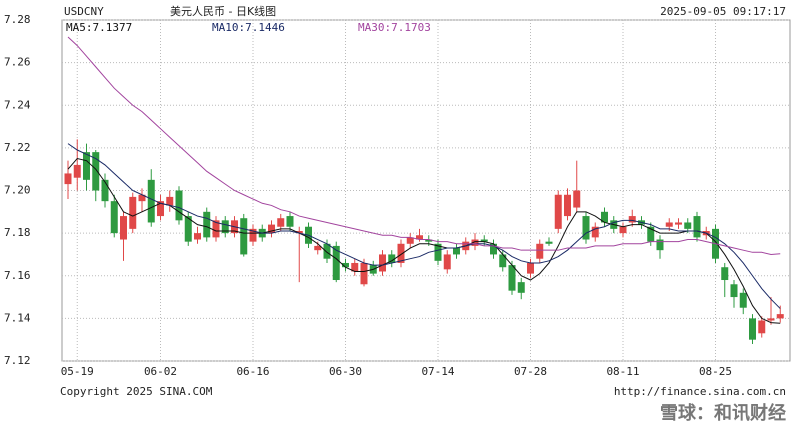 This screenshot has width=800, height=436. What do you see at coordinates (248, 27) in the screenshot?
I see `legend-entry: MA10:7.1446` at bounding box center [248, 27].